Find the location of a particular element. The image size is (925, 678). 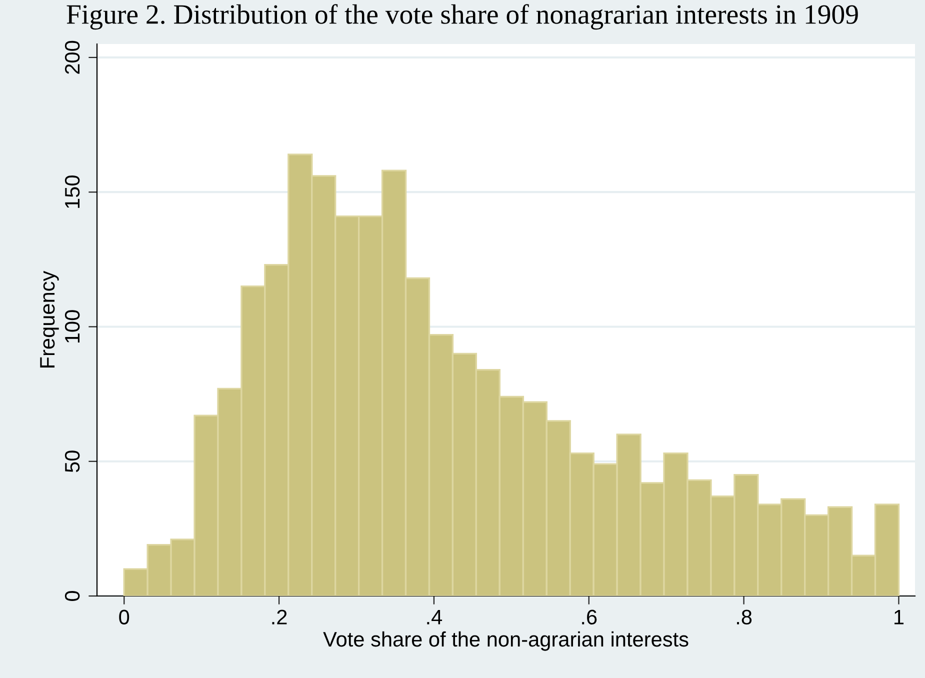

y-tick-label: 0 is located at coordinates (72, 596).